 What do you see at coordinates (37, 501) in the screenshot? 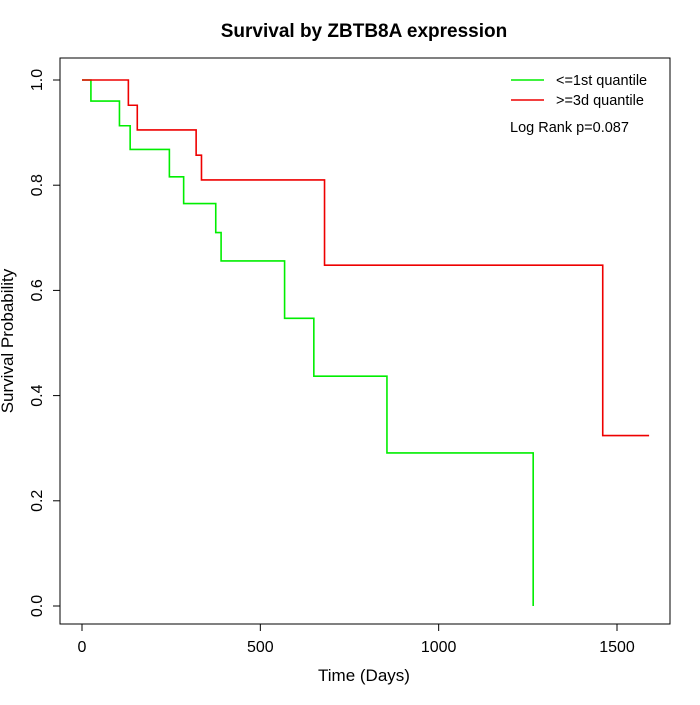
I see `y-tick-label: 0.2` at bounding box center [37, 501].